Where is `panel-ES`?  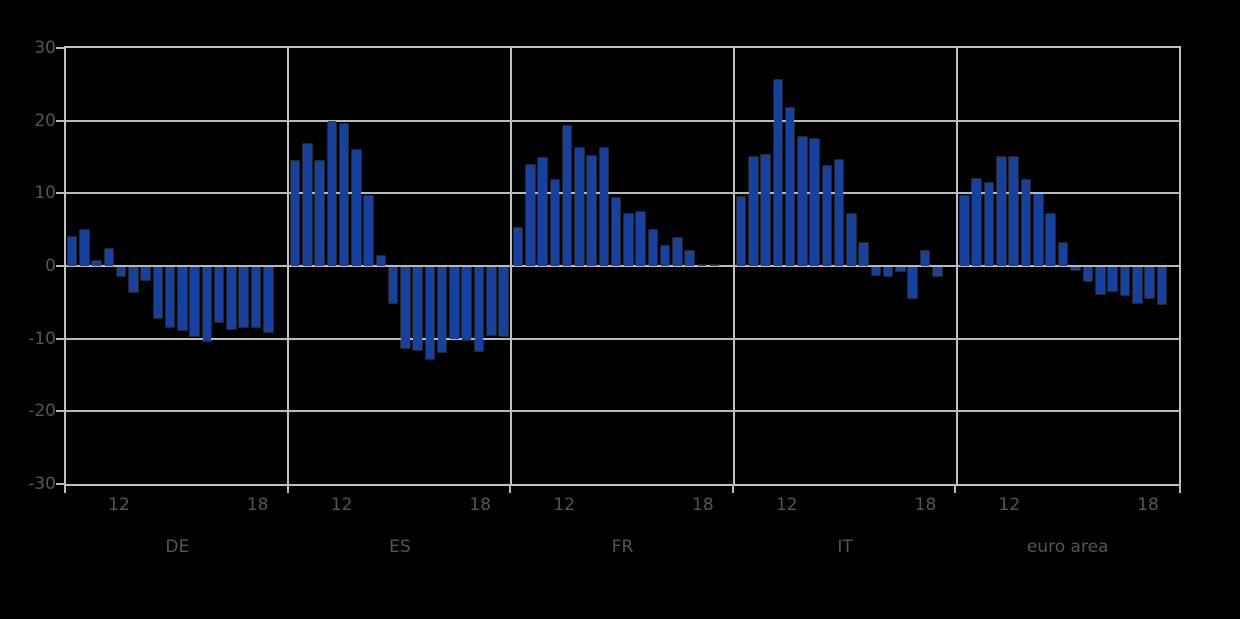 panel-ES is located at coordinates (400, 266).